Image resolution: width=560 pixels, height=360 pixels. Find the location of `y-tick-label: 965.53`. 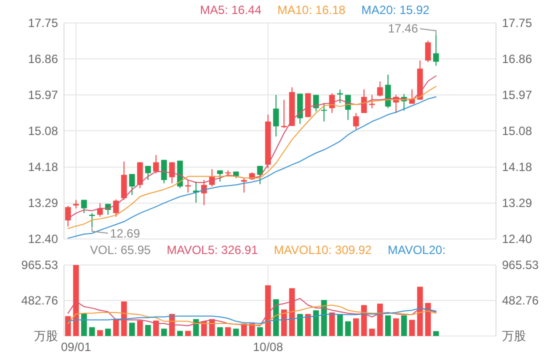

y-tick-label: 965.53 is located at coordinates (39, 265).